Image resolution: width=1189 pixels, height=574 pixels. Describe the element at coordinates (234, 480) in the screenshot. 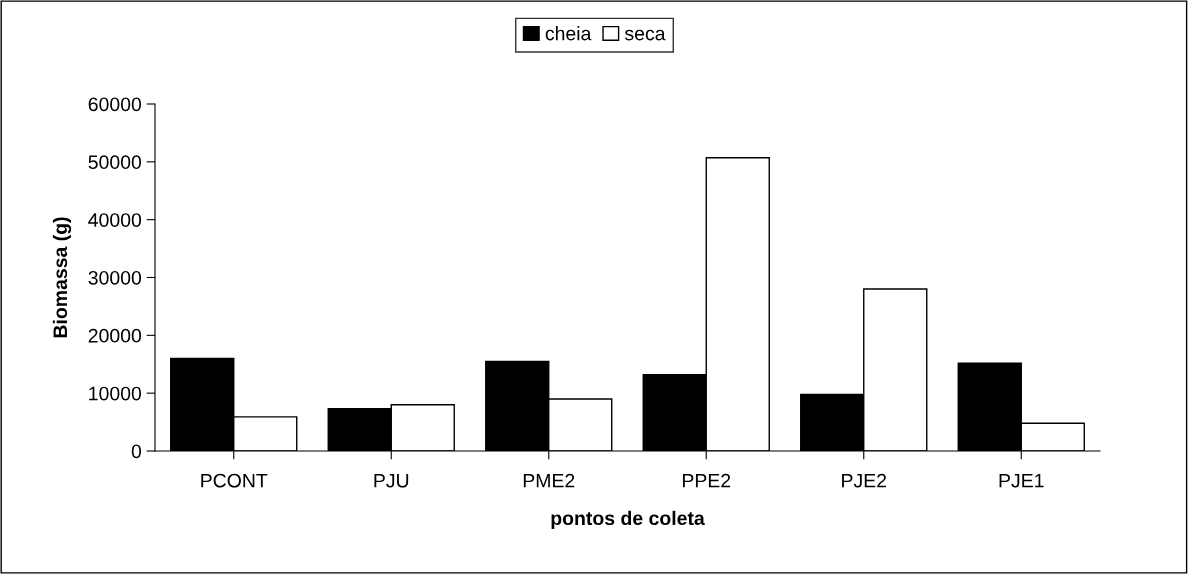

I see `x-tick-label: PCONT` at that location.